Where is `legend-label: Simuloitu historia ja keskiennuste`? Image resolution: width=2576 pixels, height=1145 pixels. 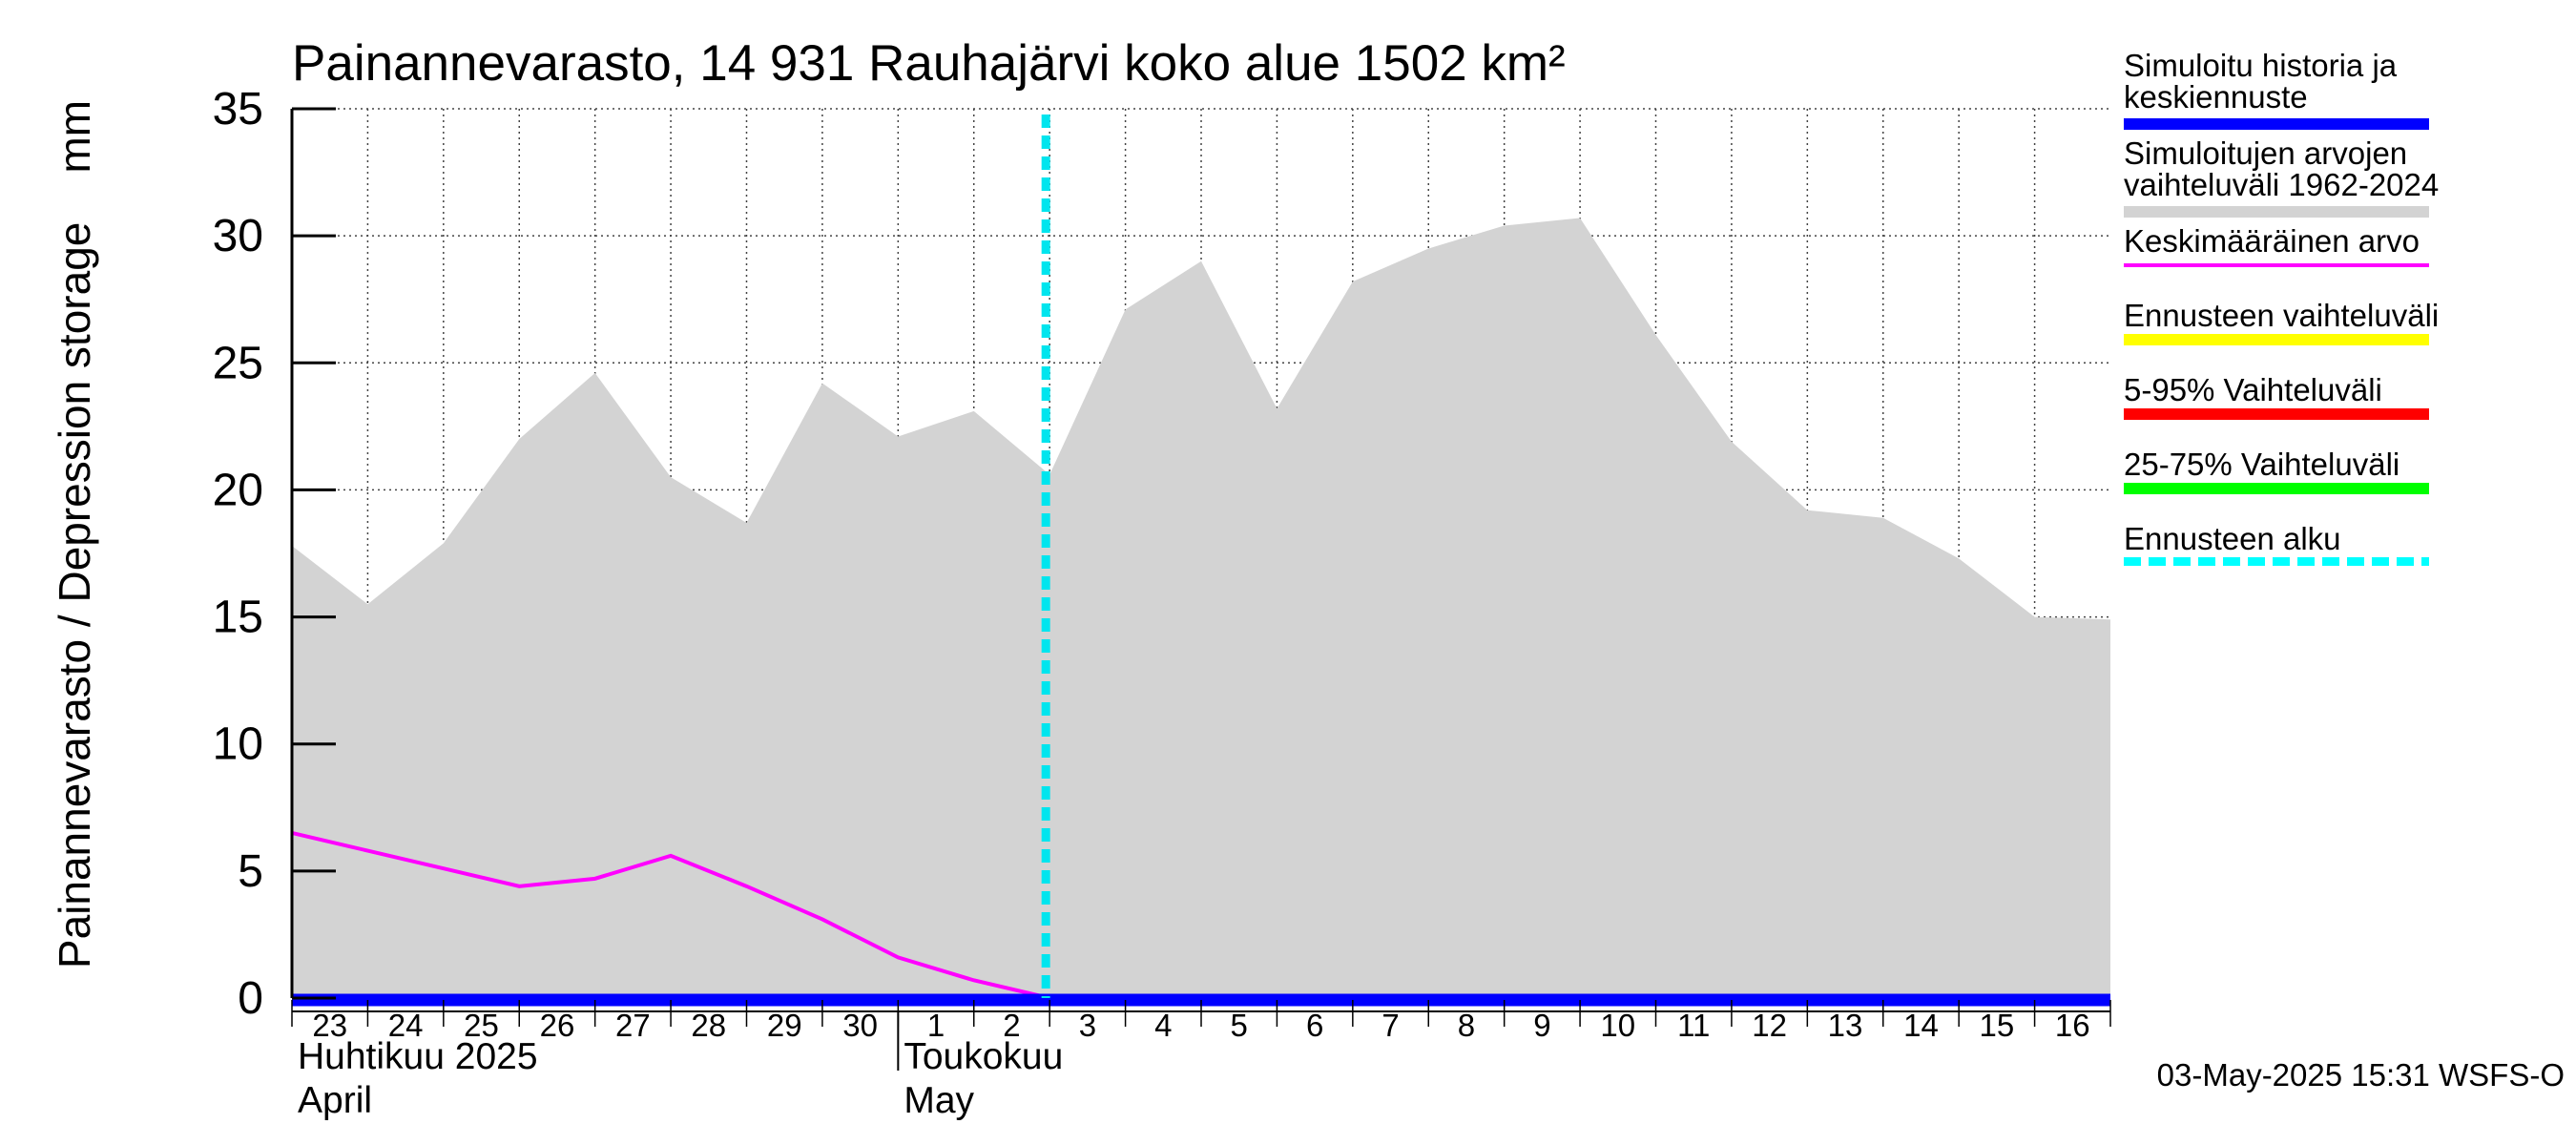
legend-label: Simuloitu historia ja keskiennuste is located at coordinates (2261, 81).